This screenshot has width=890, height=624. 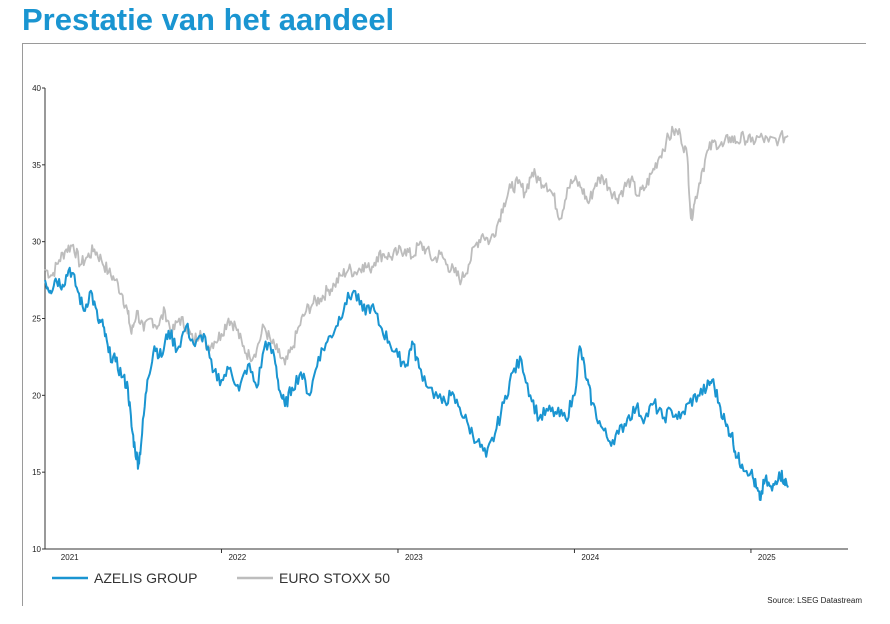 What do you see at coordinates (334, 578) in the screenshot?
I see `legend-label: EURO STOXX 50` at bounding box center [334, 578].